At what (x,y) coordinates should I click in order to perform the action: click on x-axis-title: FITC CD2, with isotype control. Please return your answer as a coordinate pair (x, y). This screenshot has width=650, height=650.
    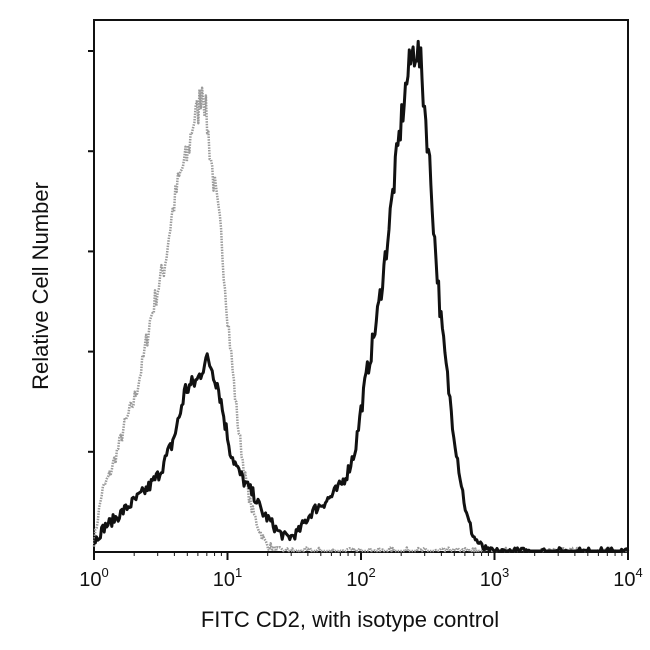
    Looking at the image, I should click on (350, 619).